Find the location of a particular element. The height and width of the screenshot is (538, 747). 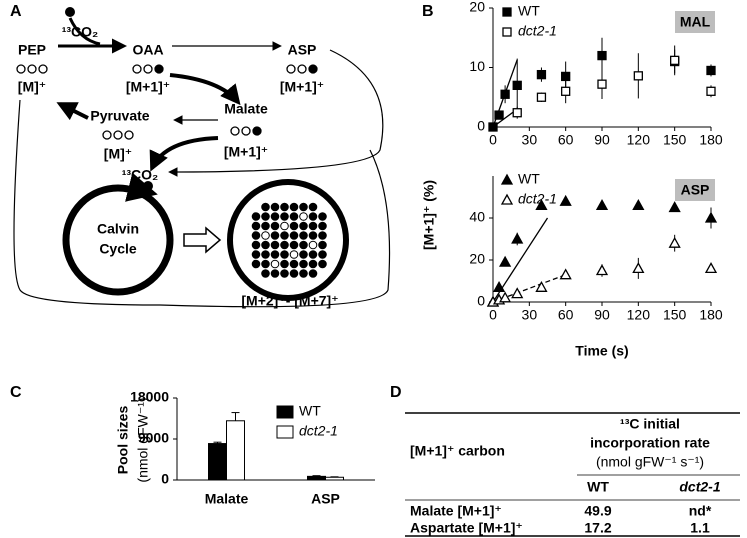

diagram-label: Cycle is located at coordinates (118, 249).